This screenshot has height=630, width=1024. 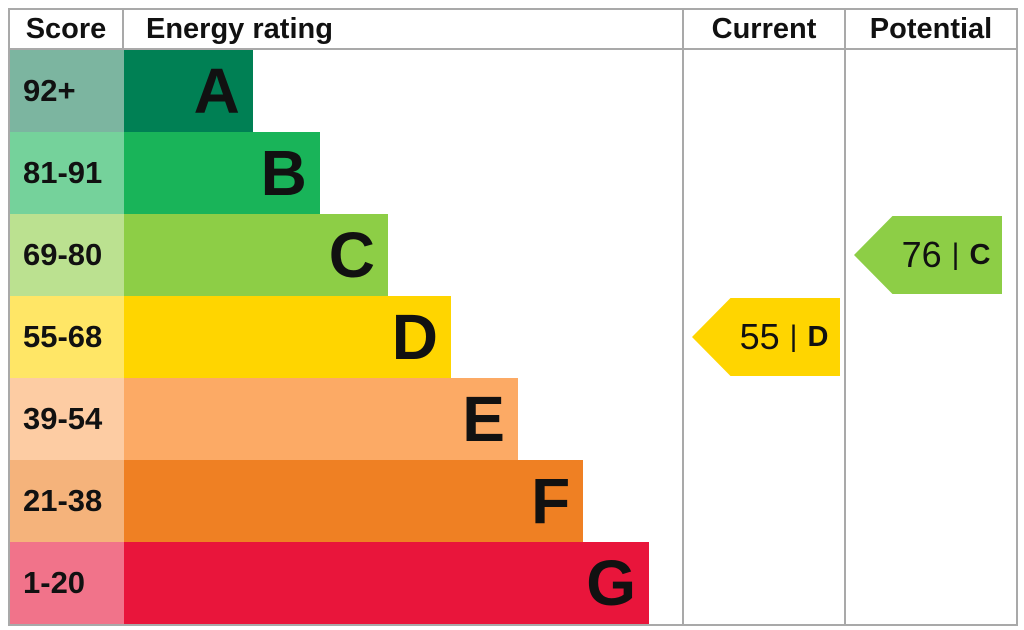 What do you see at coordinates (67, 173) in the screenshot?
I see `score-range-b: 81-91` at bounding box center [67, 173].